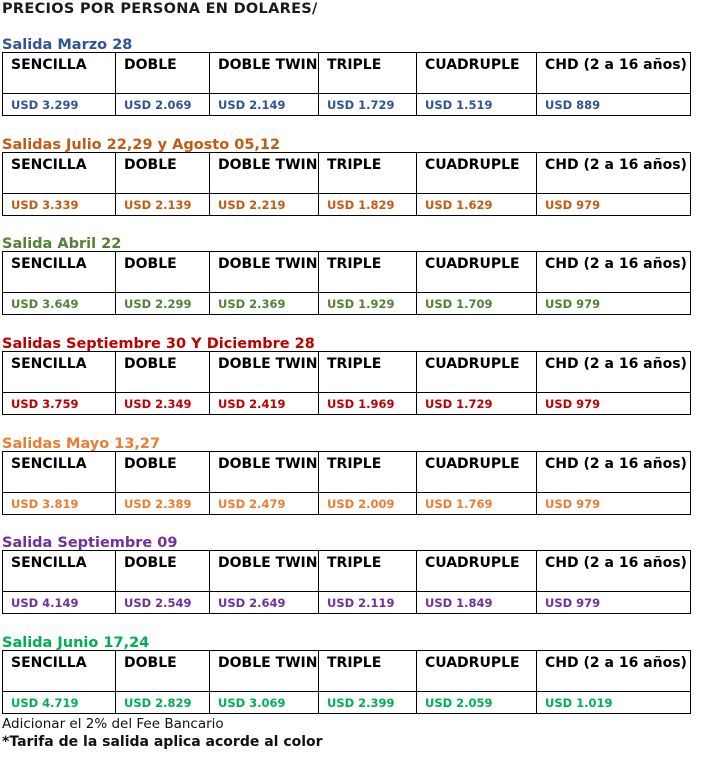 The width and height of the screenshot is (706, 762). Describe the element at coordinates (264, 602) in the screenshot. I see `price-cell: USD 2.649` at that location.